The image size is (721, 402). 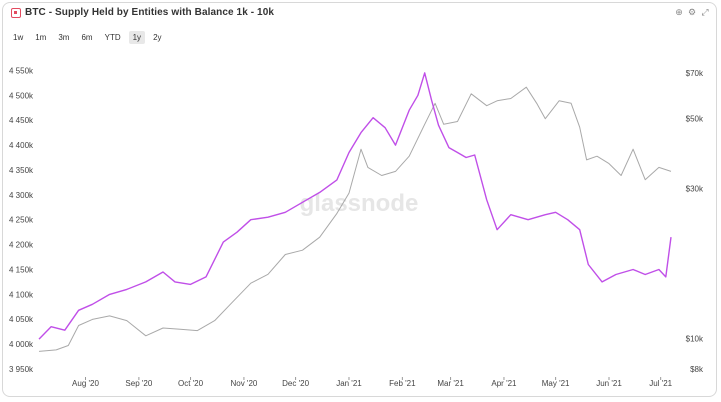 What do you see at coordinates (21, 369) in the screenshot?
I see `y-left-tick-label: 3 950k` at bounding box center [21, 369].